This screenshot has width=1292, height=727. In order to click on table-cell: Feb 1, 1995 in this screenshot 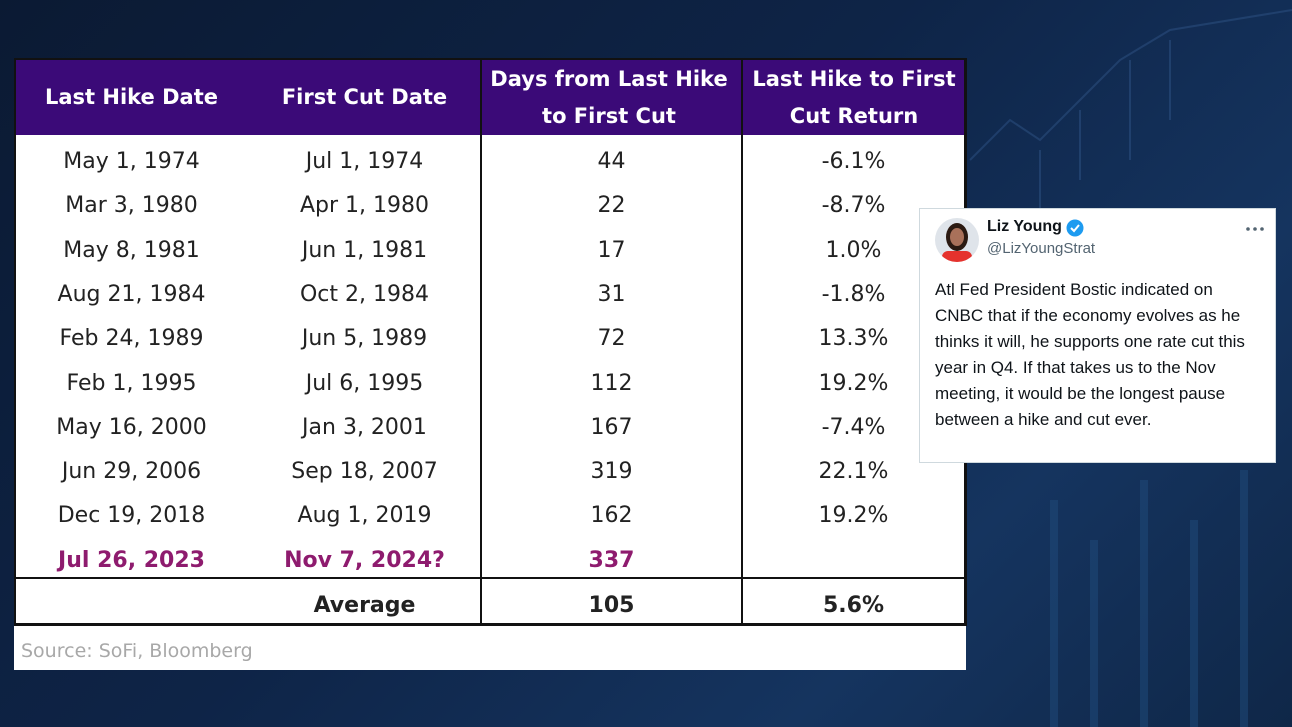, I will do `click(131, 383)`.